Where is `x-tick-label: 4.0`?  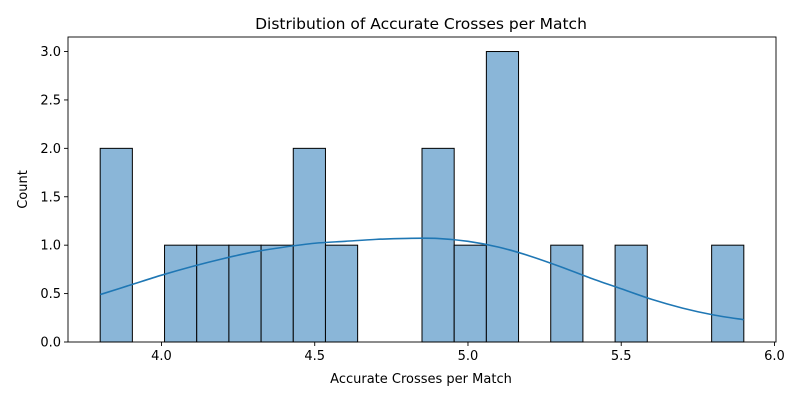
x-tick-label: 4.0 is located at coordinates (161, 356).